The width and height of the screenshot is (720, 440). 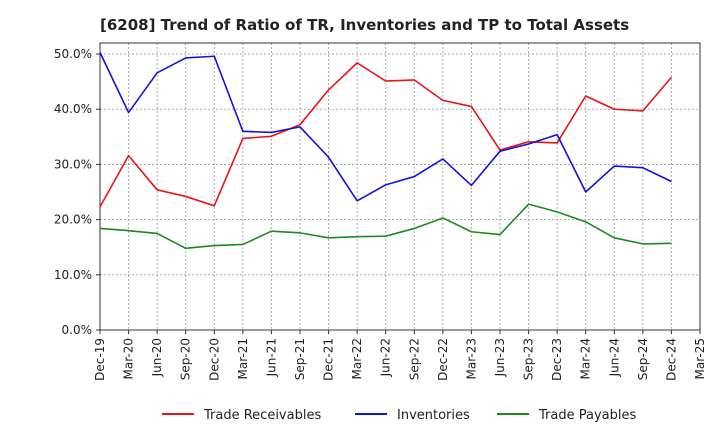 I want to click on legend-label-trade-receivables: Trade Receivables, so click(x=262, y=415).